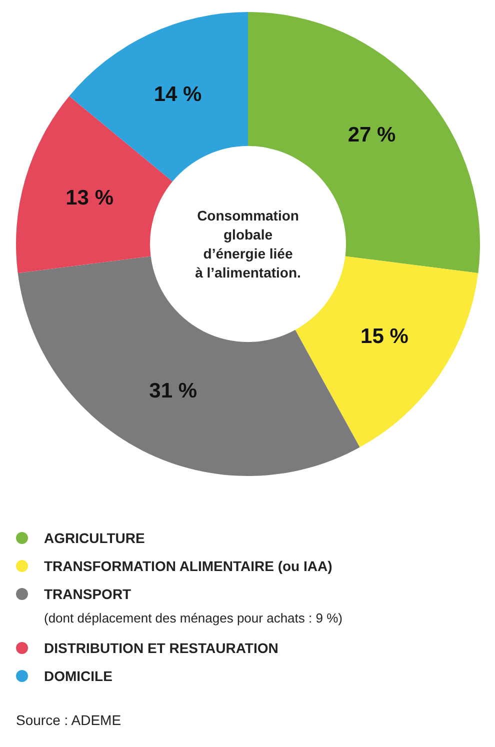 This screenshot has height=747, width=495. Describe the element at coordinates (90, 198) in the screenshot. I see `data-label: 13 %` at that location.